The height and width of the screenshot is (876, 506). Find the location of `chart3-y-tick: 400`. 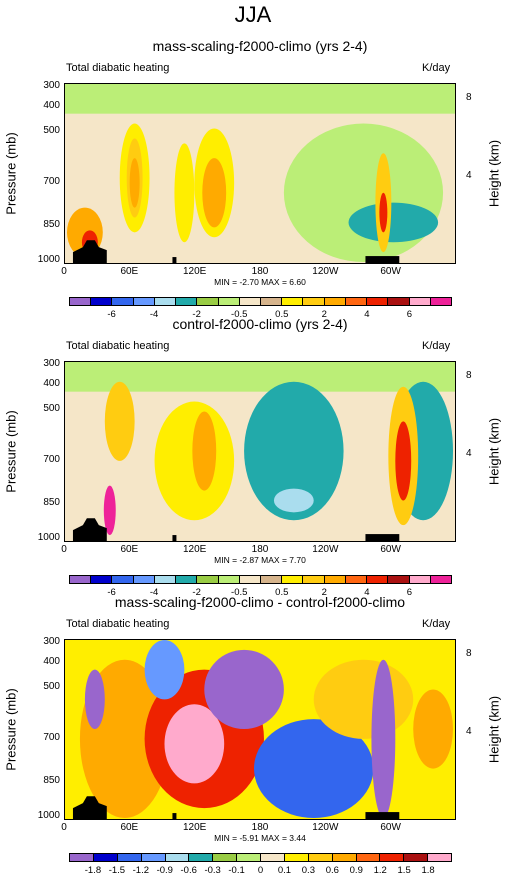

chart3-y-tick: 400 is located at coordinates (51, 661).